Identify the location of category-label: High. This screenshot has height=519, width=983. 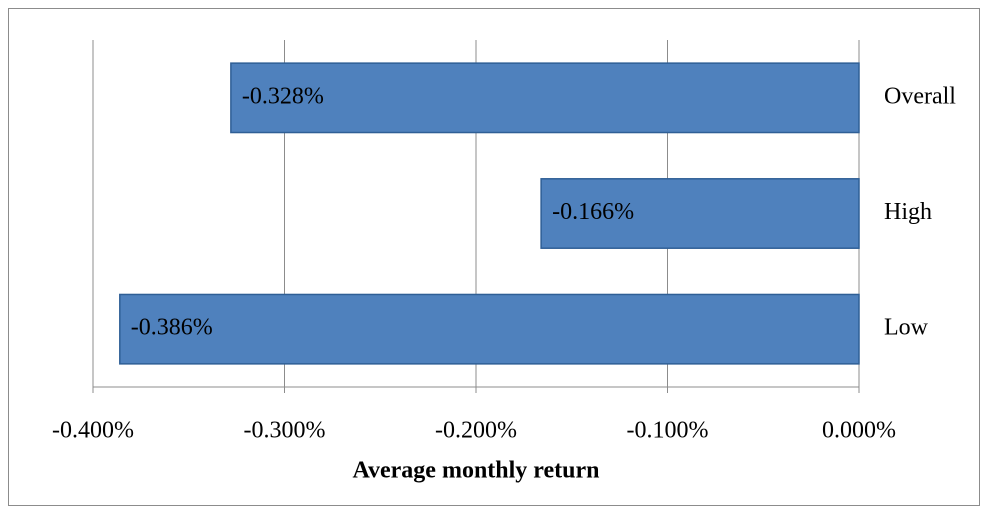
(908, 212).